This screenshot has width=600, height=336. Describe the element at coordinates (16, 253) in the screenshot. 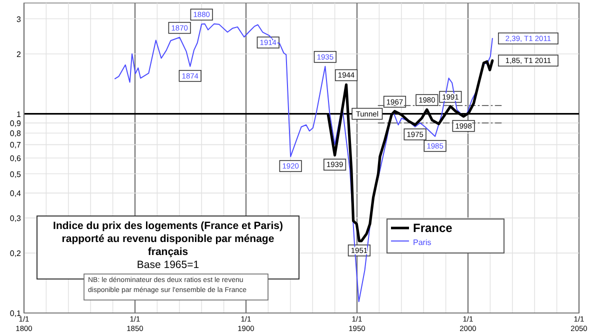

I see `y-tick-label: 0,2` at that location.